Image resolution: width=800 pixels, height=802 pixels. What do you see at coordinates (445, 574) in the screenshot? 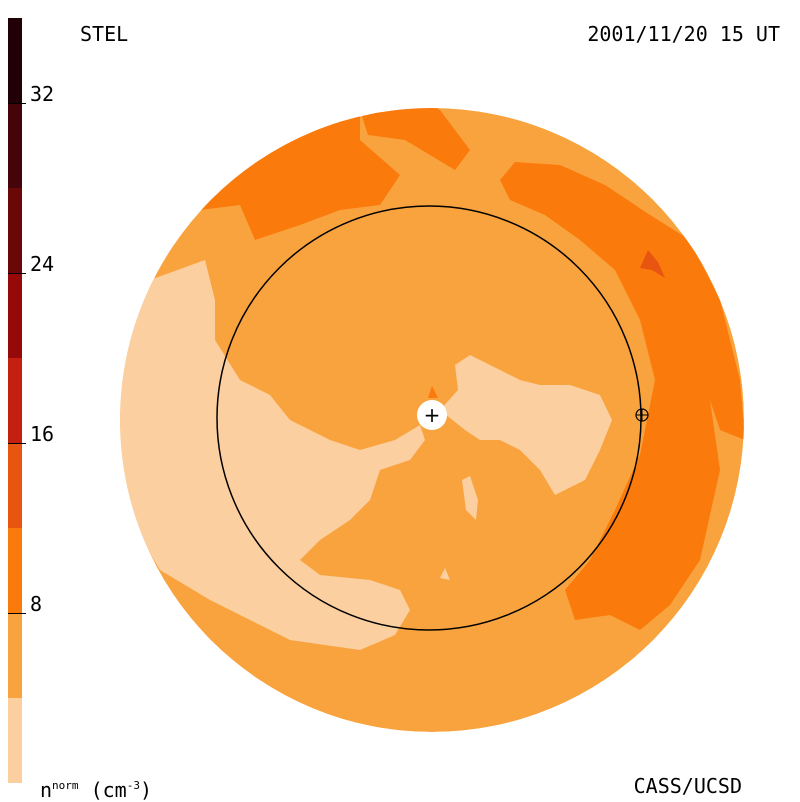
I see `low-density-spot` at bounding box center [445, 574].